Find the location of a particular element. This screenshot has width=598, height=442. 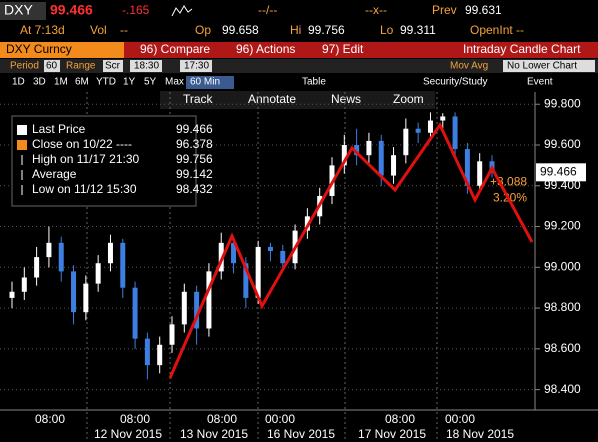

date-label: 13 Nov 2015 is located at coordinates (214, 434).